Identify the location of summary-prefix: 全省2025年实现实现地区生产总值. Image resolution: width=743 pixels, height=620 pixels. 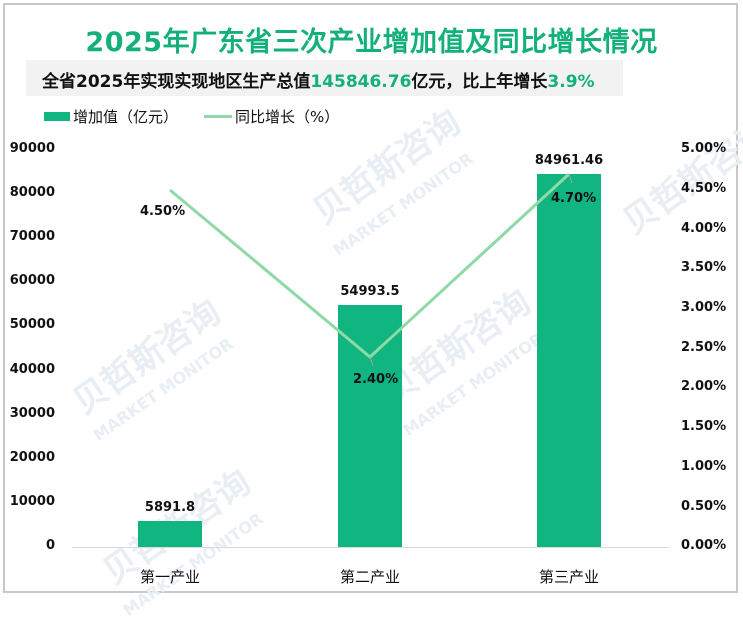
(176, 82).